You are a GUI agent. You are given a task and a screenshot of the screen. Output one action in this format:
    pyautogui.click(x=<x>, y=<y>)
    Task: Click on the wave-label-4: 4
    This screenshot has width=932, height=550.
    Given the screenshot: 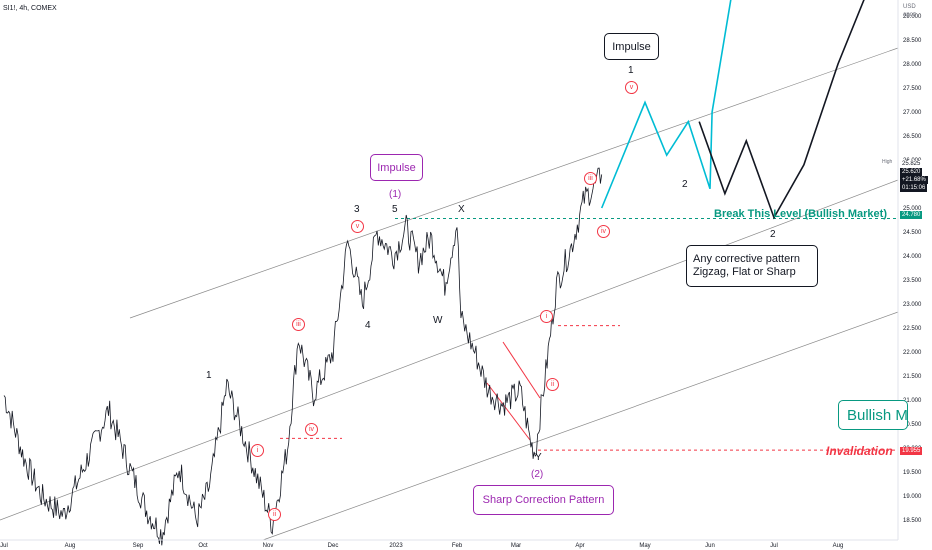 What is the action you would take?
    pyautogui.click(x=368, y=325)
    